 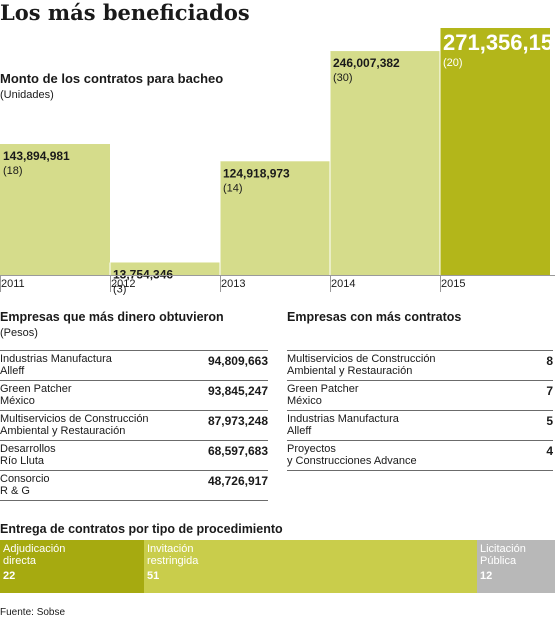 What do you see at coordinates (134, 395) in the screenshot?
I see `table-row: Green Patcher México 93,845,247` at bounding box center [134, 395].